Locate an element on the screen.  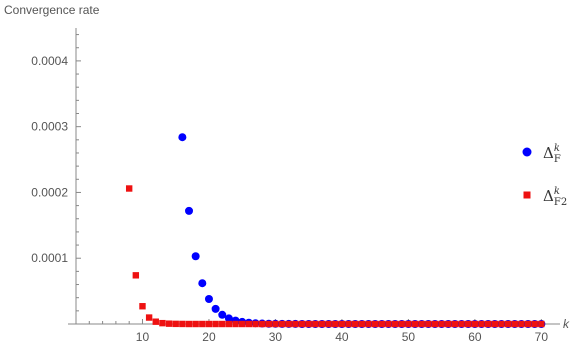
x-tick-label: 40 is located at coordinates (342, 337).